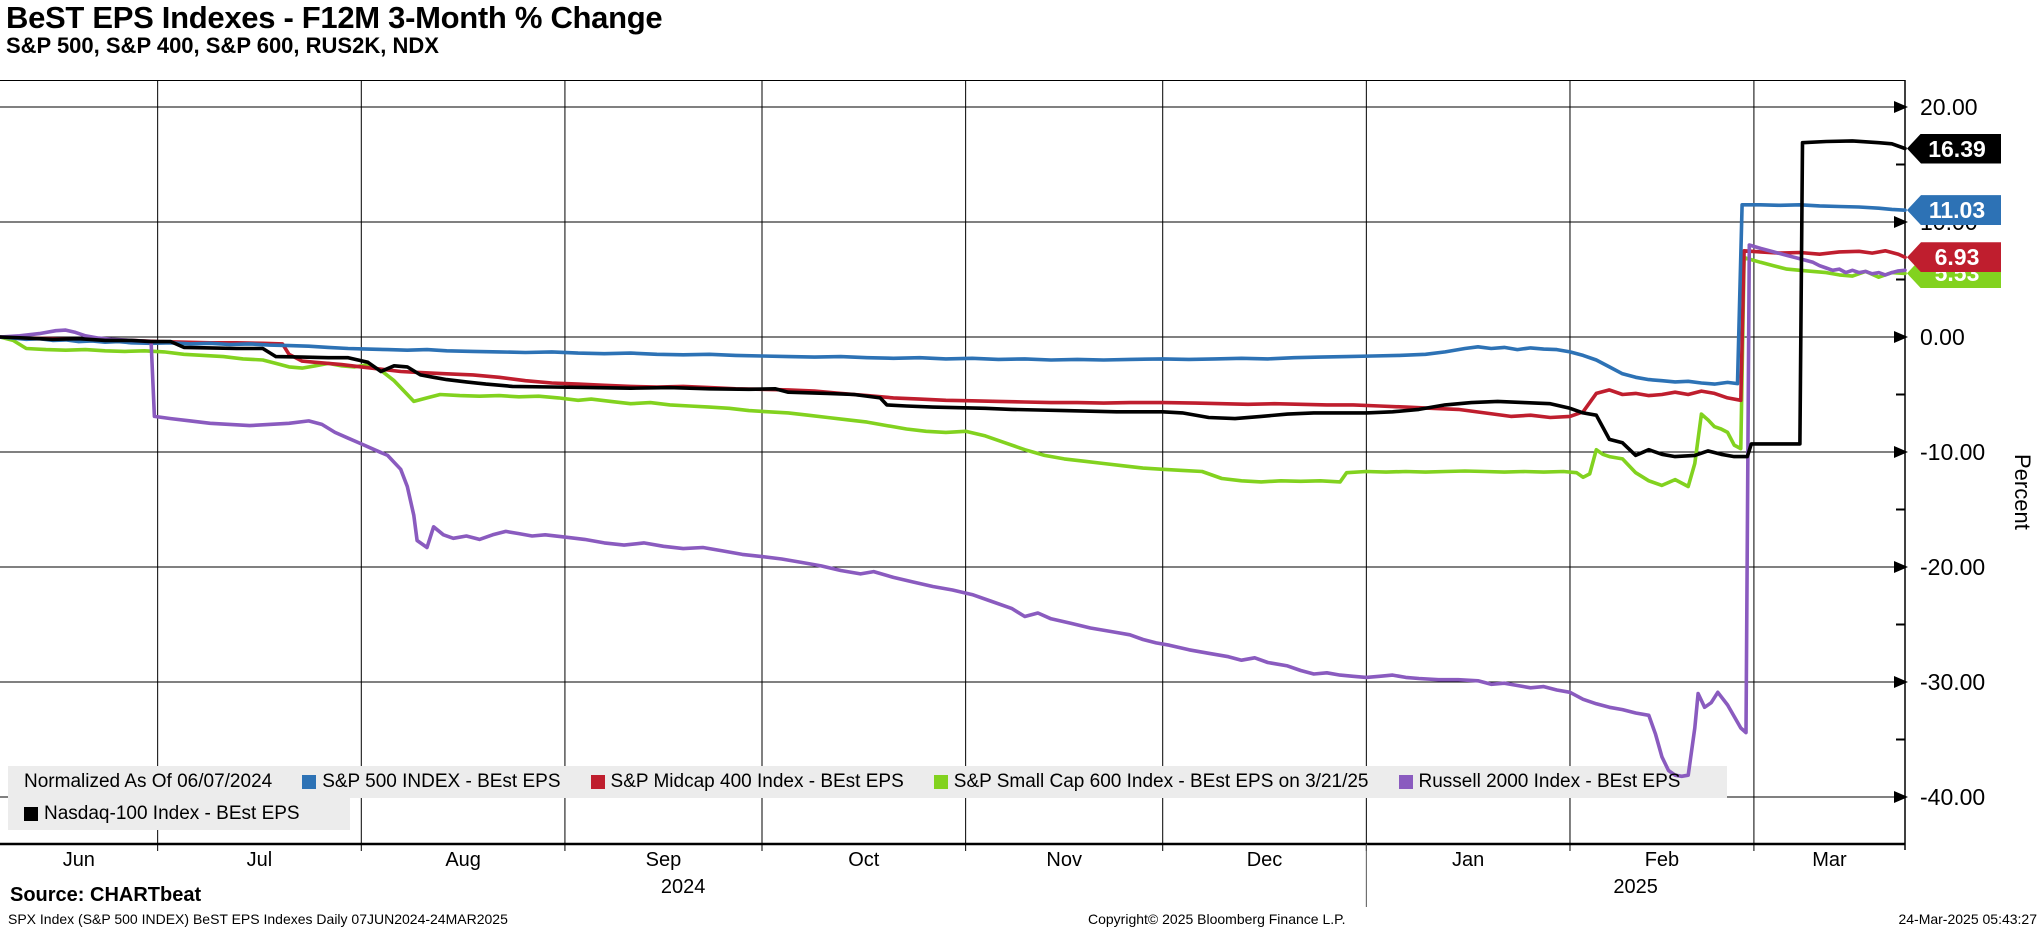 This screenshot has height=932, width=2041. I want to click on x-tick-label: Oct, so click(864, 860).